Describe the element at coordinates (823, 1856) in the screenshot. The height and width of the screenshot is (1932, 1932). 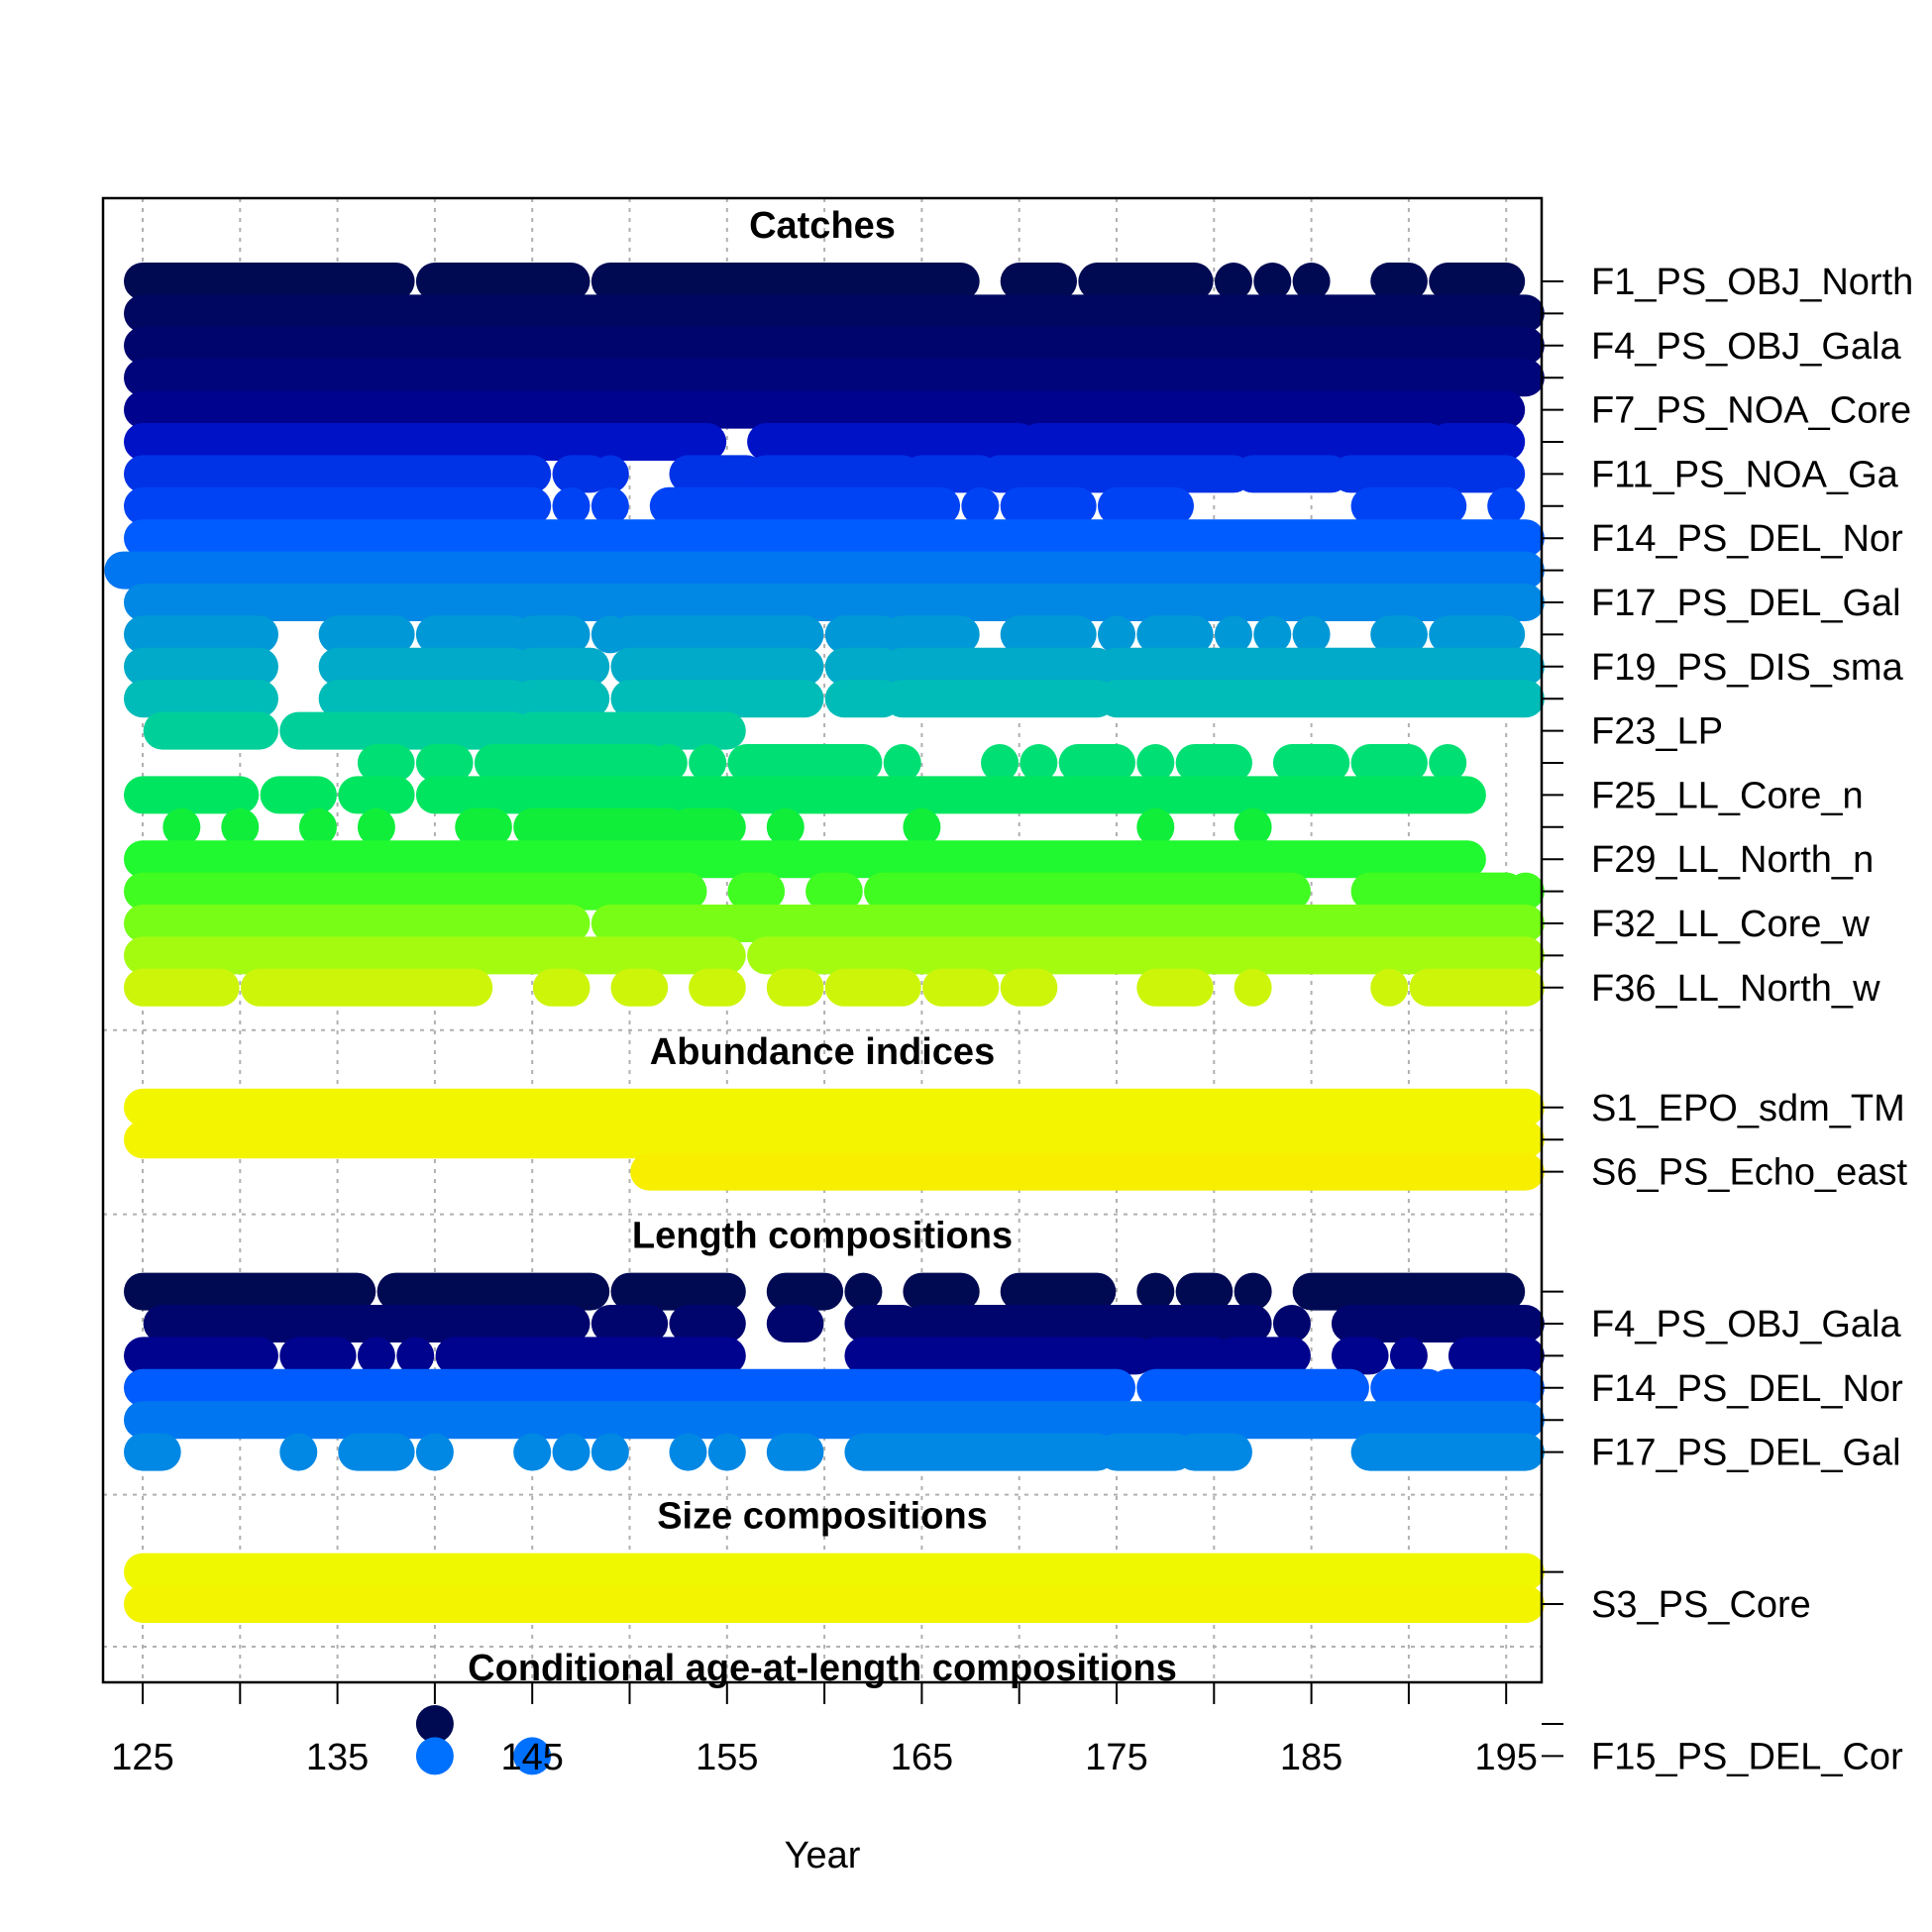
I see `x-axis-label: Year` at that location.